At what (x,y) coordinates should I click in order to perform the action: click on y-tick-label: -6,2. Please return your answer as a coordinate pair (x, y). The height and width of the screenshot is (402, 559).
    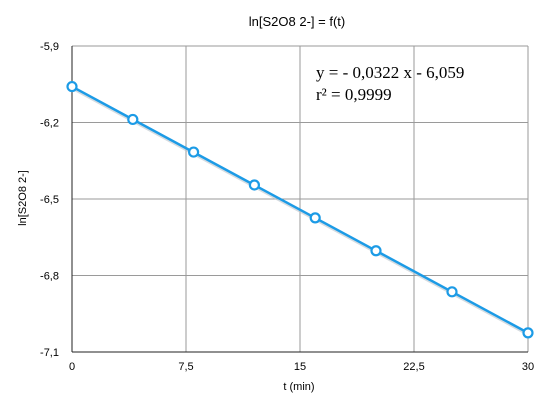
    Looking at the image, I should click on (49, 124).